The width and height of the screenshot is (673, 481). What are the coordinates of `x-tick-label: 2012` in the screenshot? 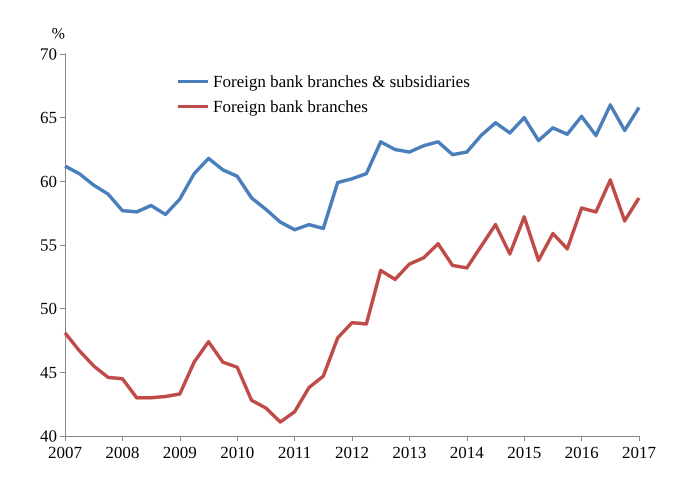 It's located at (352, 452).